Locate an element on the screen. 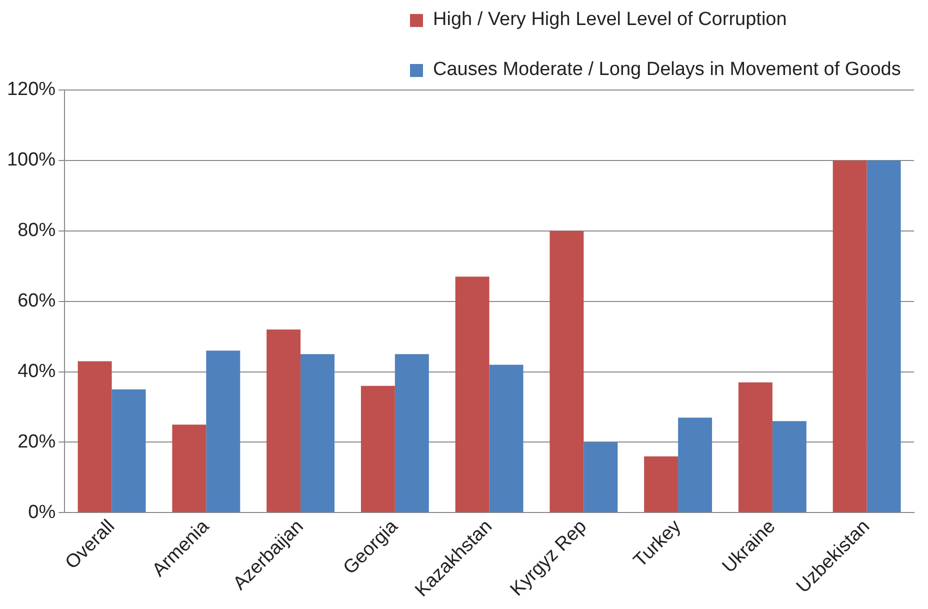  legend-label: Causes Moderate / Long Delays in Movement of Goods is located at coordinates (667, 70).